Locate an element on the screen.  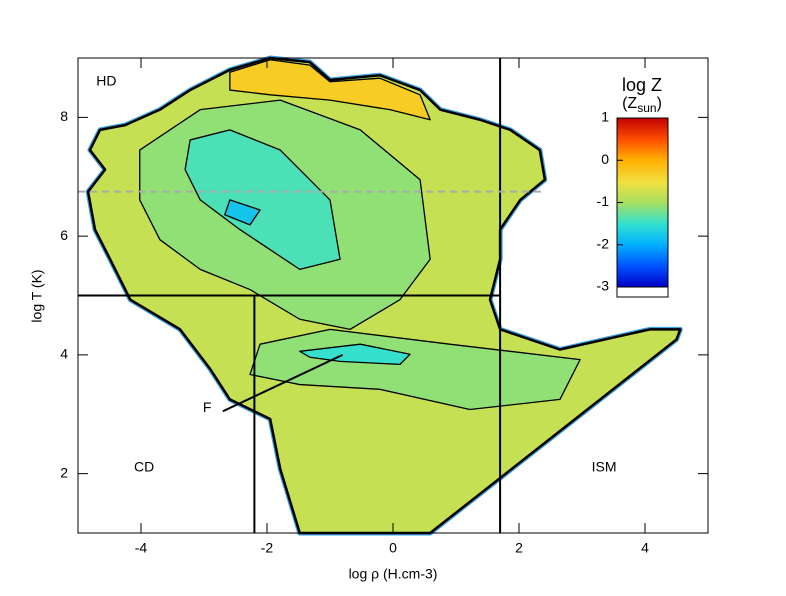
region-label: ISM is located at coordinates (604, 466).